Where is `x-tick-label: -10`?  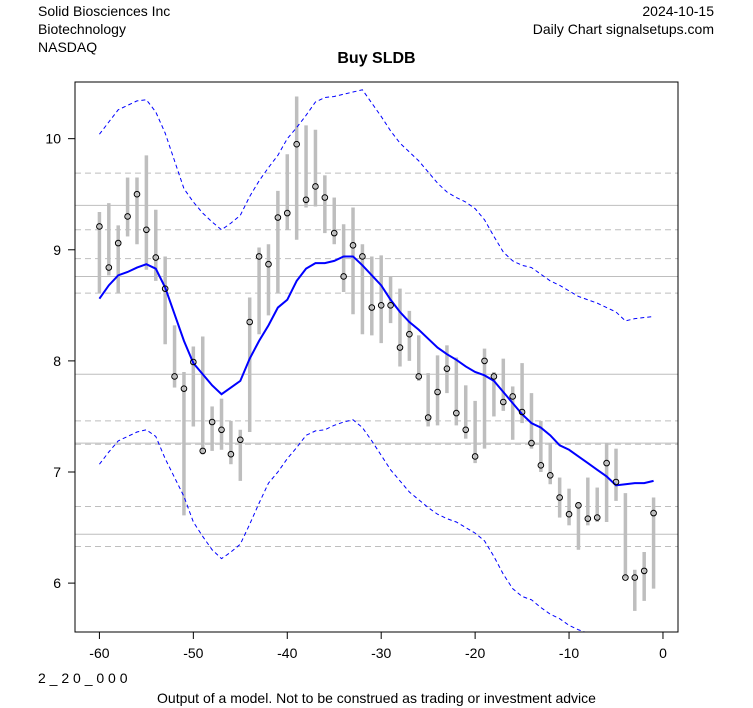 x-tick-label: -10 is located at coordinates (569, 653).